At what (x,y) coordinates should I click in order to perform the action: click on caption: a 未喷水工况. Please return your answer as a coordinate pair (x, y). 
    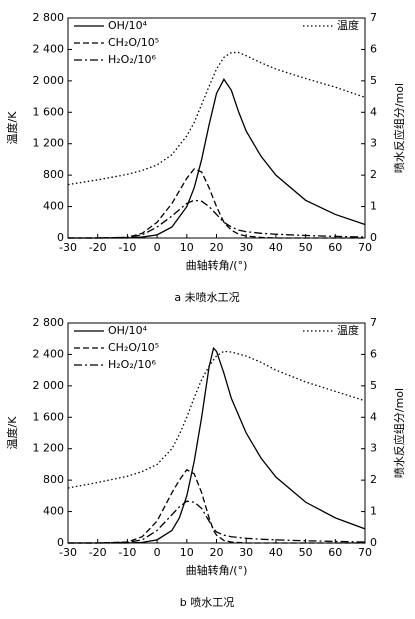
    Looking at the image, I should click on (206, 297).